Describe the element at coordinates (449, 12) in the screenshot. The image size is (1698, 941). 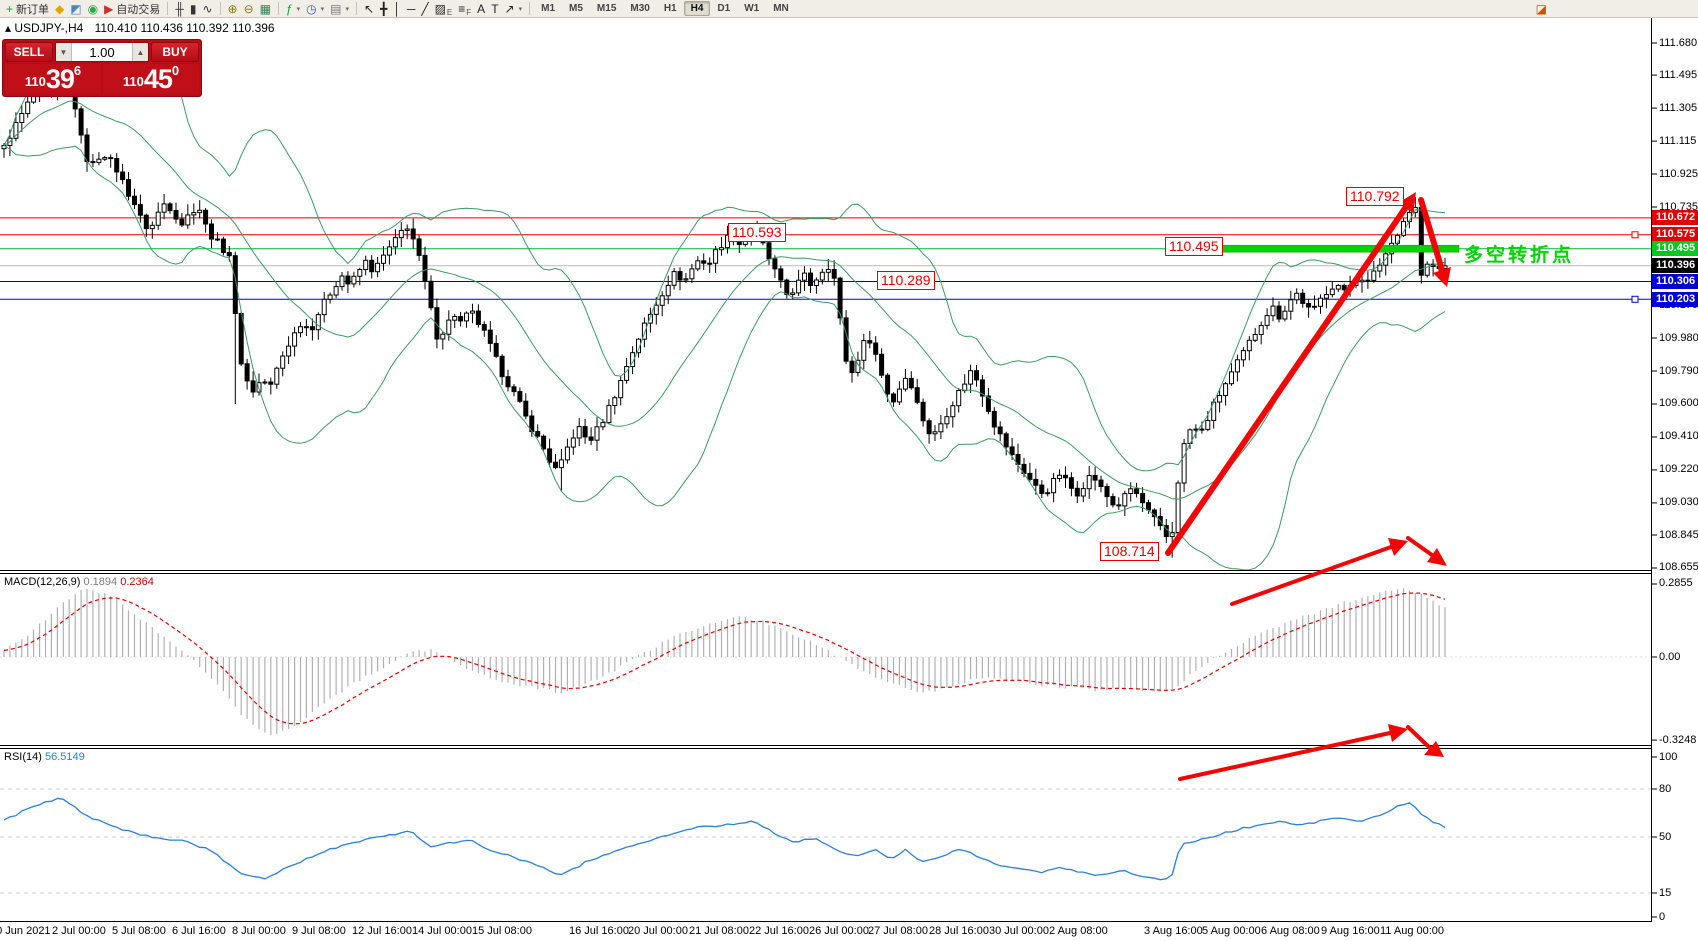
I see `equidistant-channel-icon-sub: E` at that location.